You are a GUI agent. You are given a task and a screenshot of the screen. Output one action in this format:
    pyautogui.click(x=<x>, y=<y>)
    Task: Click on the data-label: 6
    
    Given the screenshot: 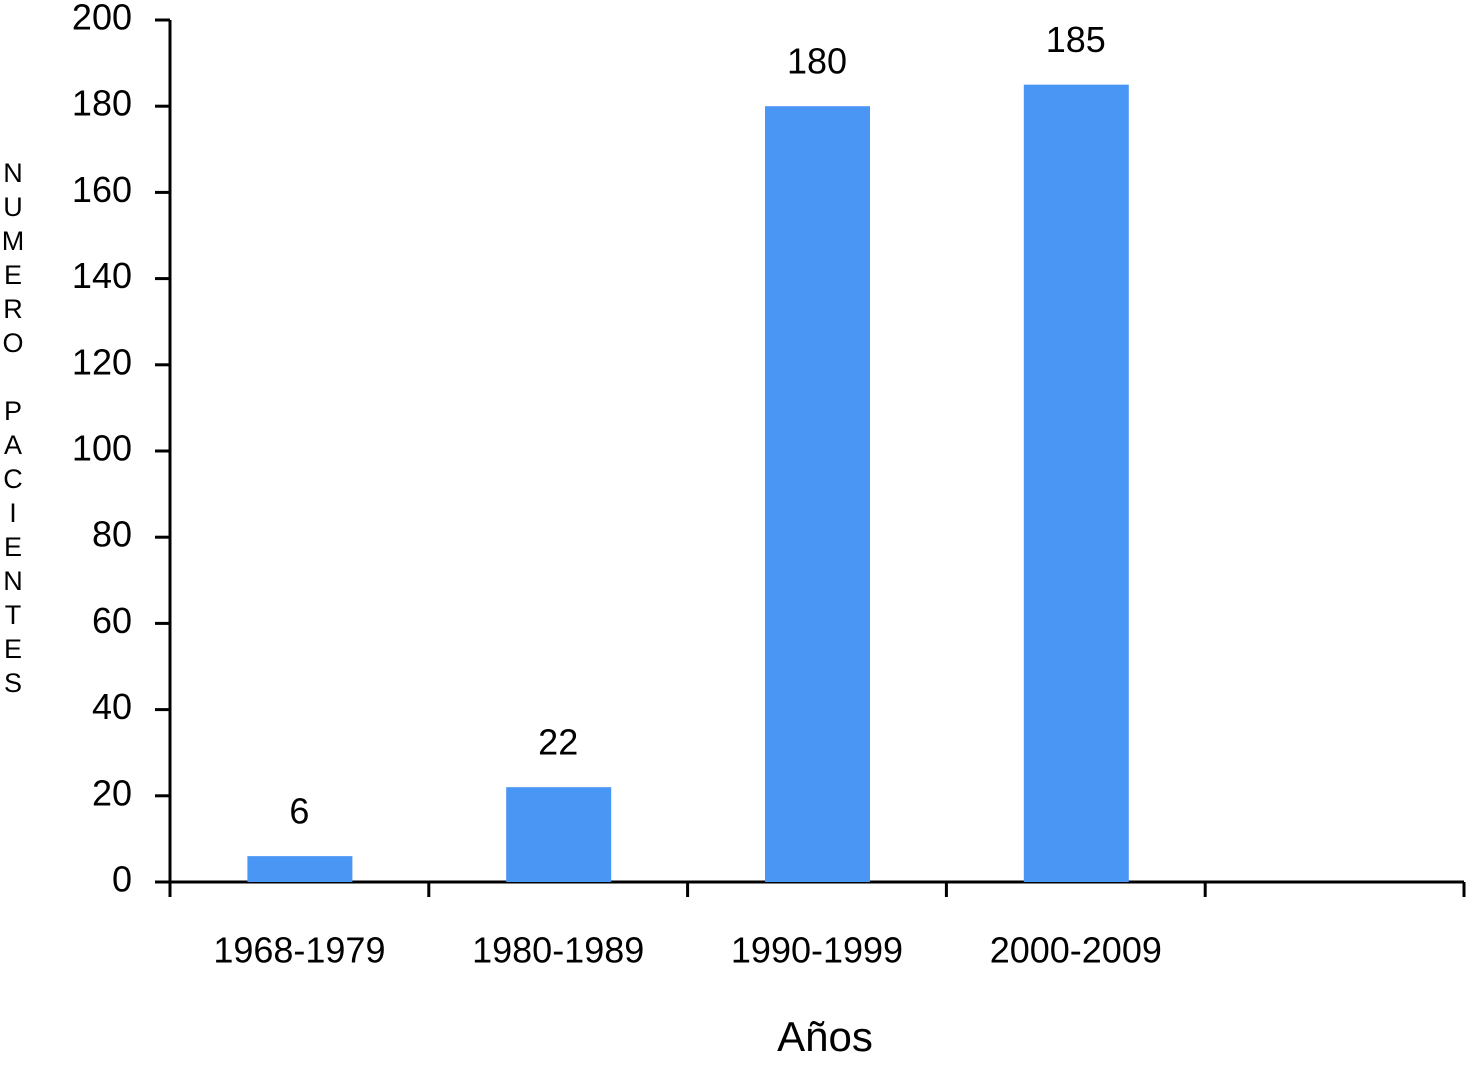 What is the action you would take?
    pyautogui.click(x=299, y=811)
    